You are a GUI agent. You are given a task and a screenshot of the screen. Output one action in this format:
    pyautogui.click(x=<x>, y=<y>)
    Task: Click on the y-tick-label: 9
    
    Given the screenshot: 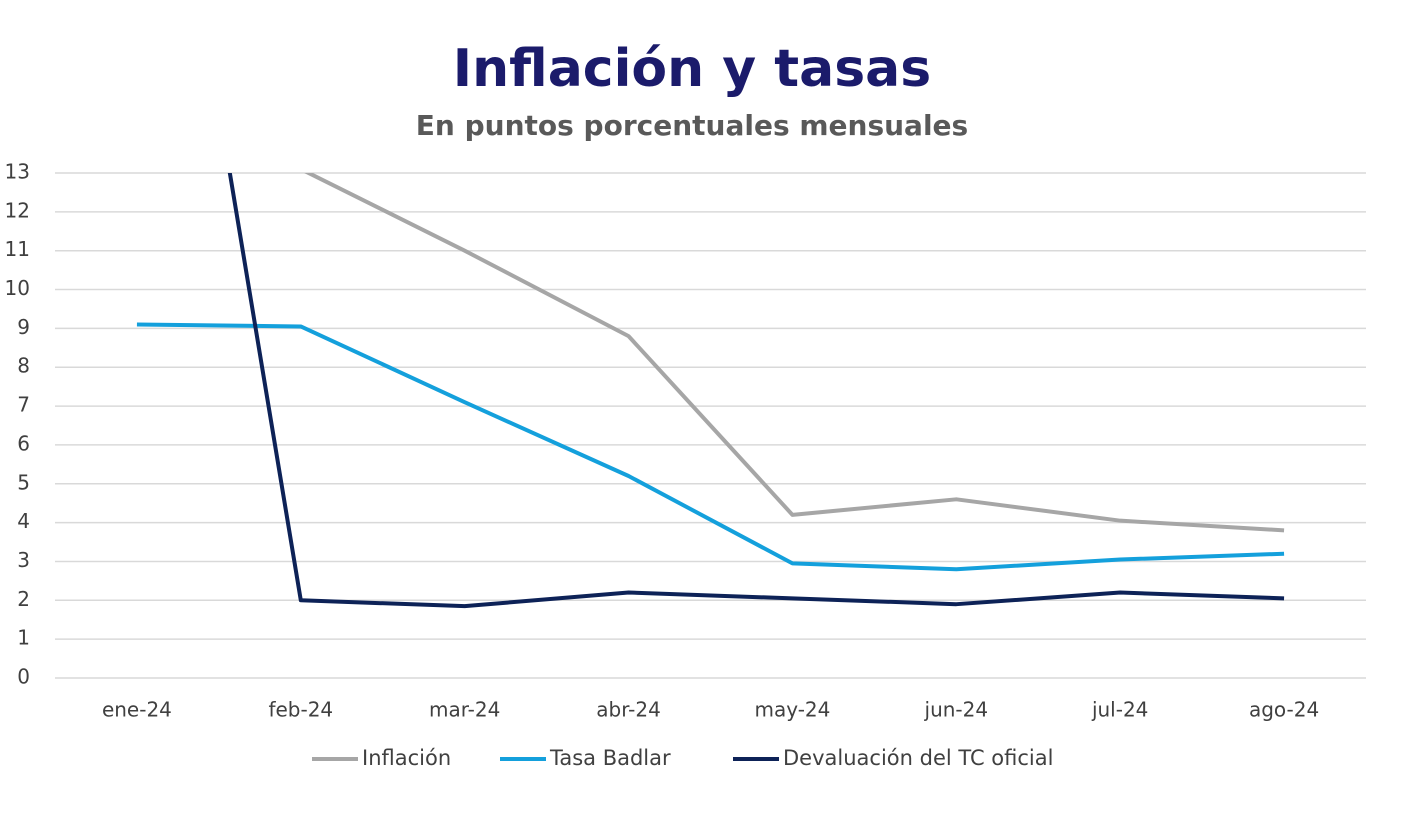 What is the action you would take?
    pyautogui.click(x=23, y=327)
    